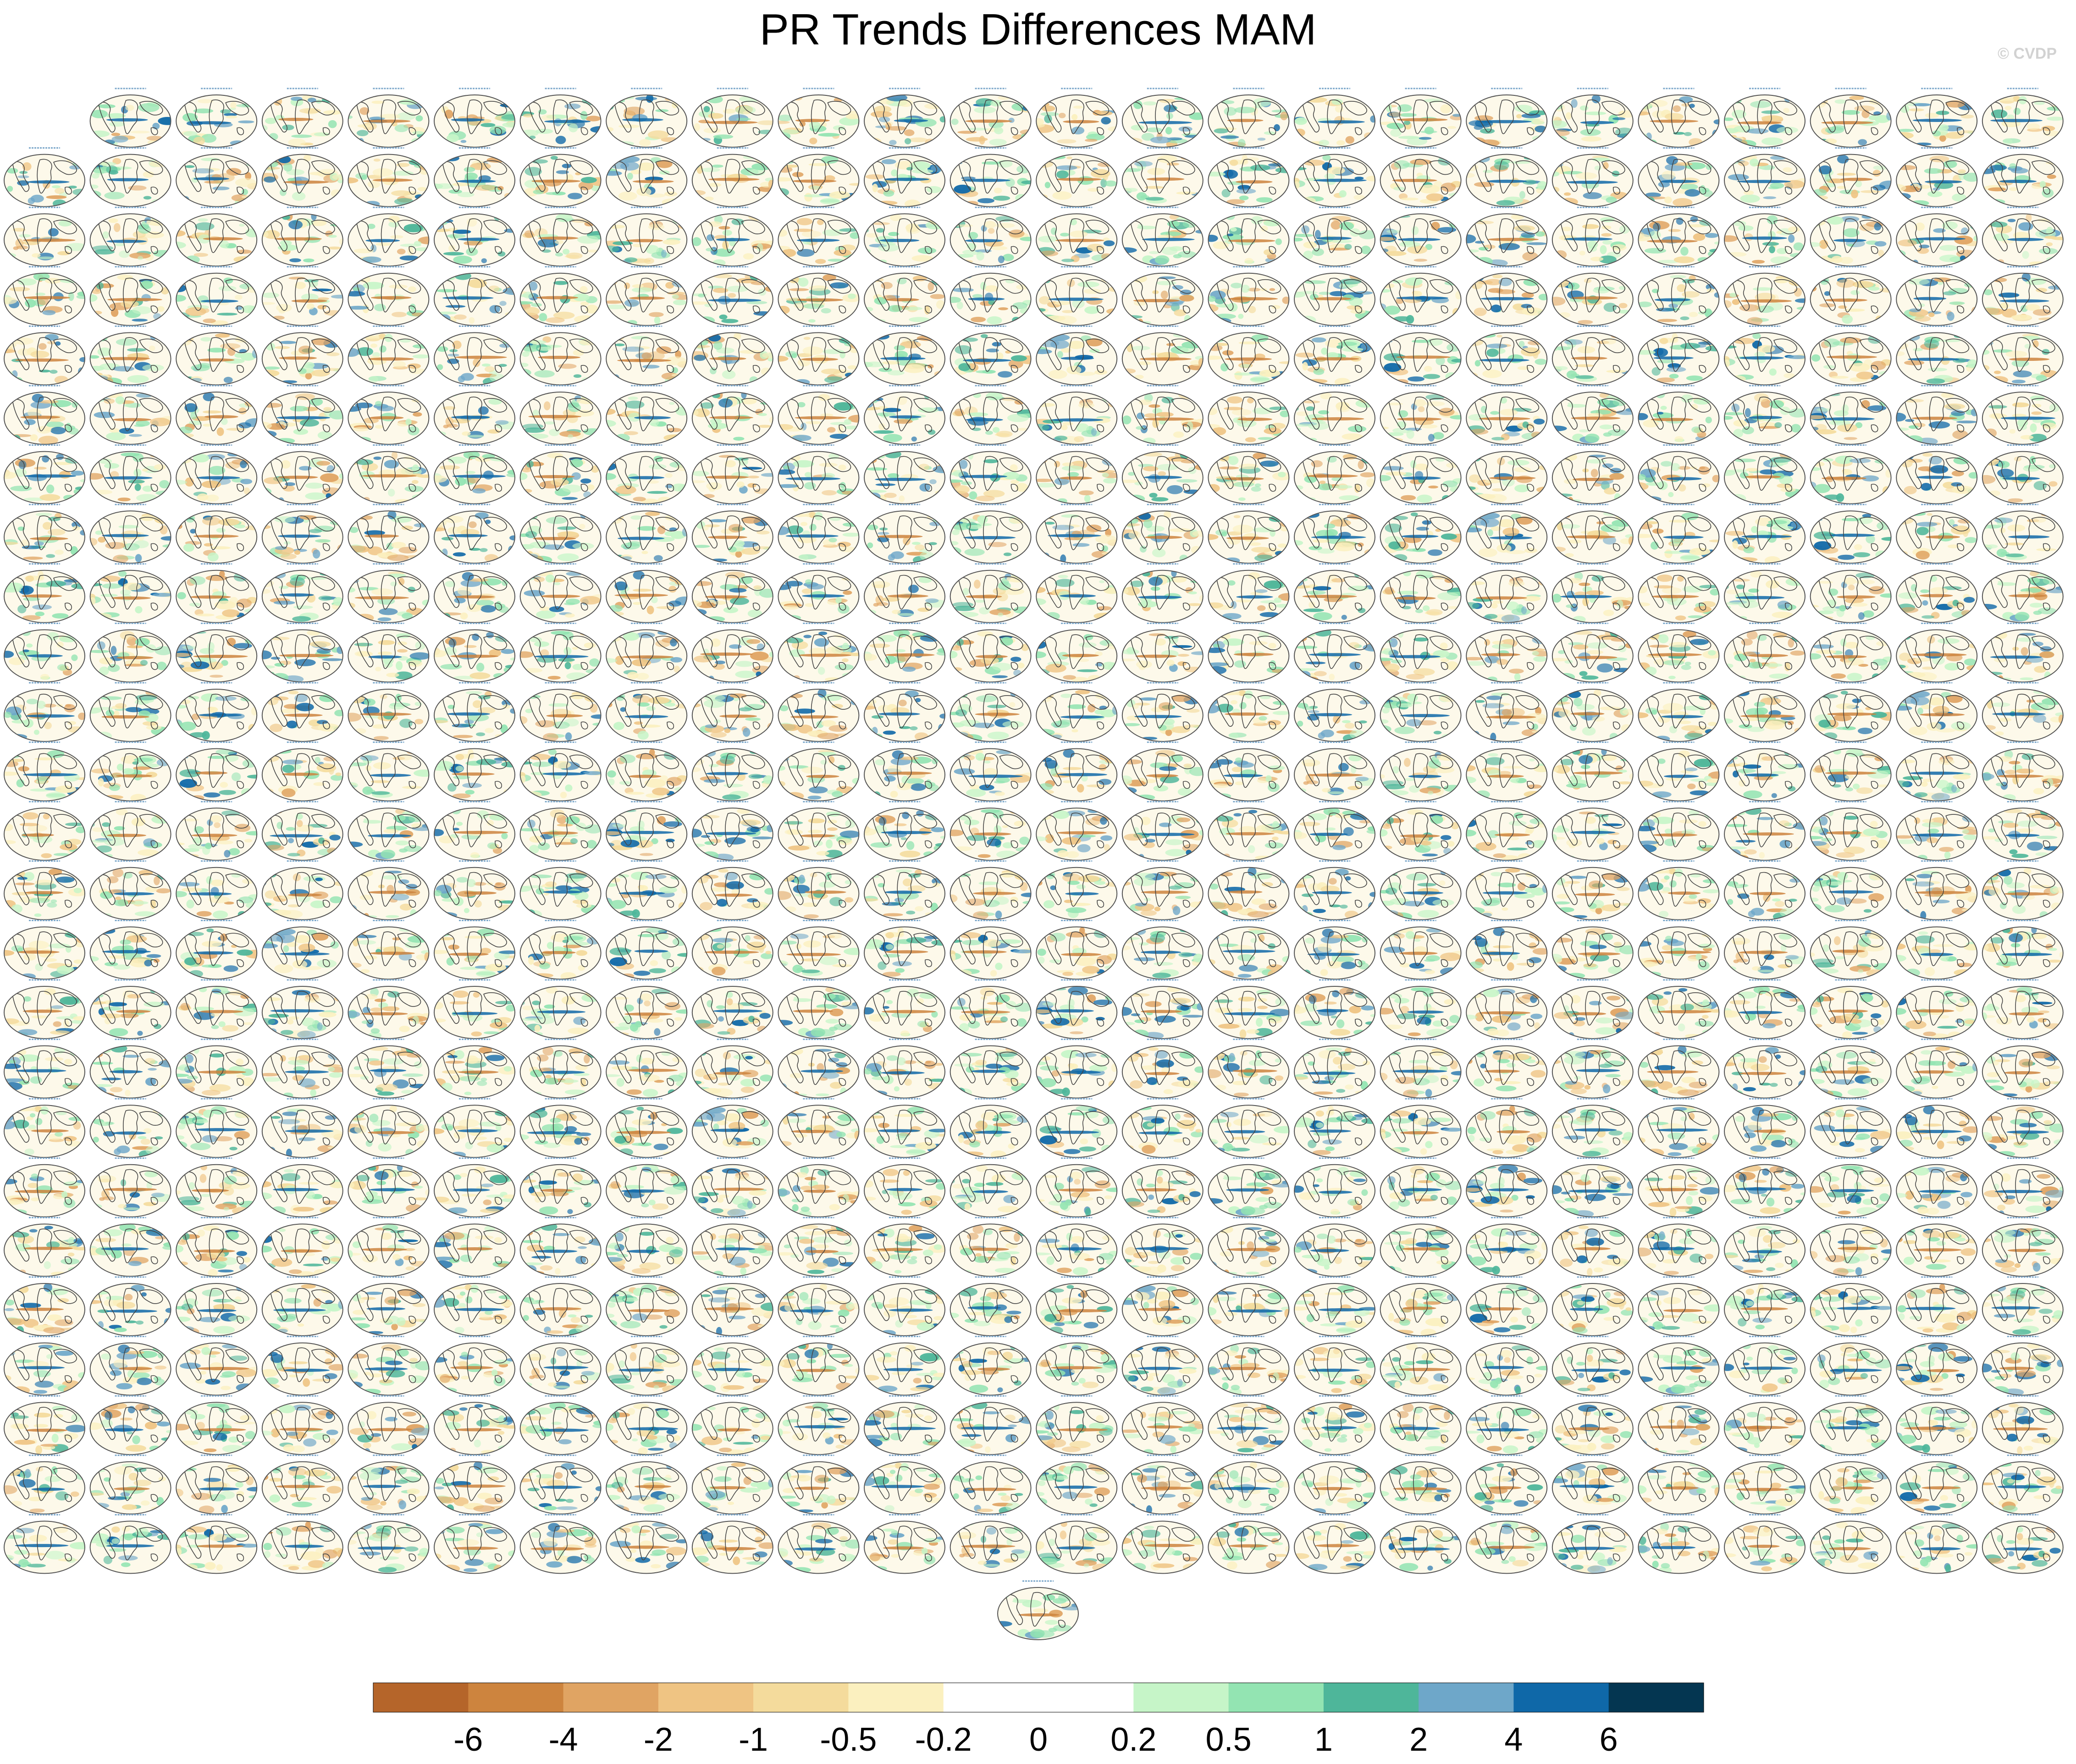 The width and height of the screenshot is (2076, 1764). I want to click on map-panel-r9-c7, so click(647, 653).